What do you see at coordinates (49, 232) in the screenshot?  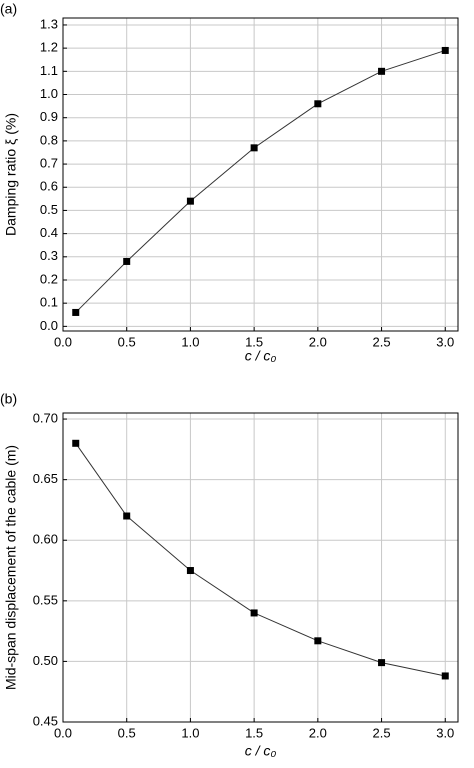 I see `y-tick-label: 0.4` at bounding box center [49, 232].